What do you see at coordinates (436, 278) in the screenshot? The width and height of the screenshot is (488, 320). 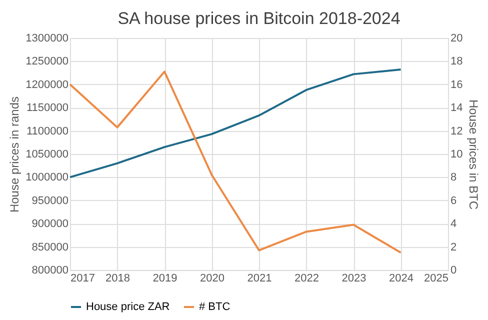 I see `x-tick-label: 2025` at bounding box center [436, 278].